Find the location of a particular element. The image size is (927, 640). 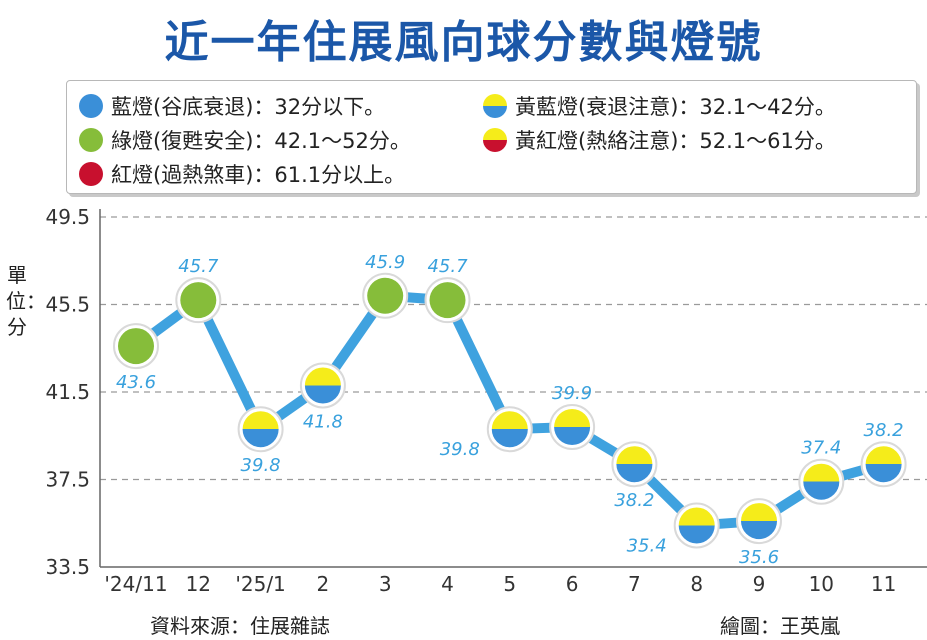

blue-light-icon is located at coordinates (91, 106).